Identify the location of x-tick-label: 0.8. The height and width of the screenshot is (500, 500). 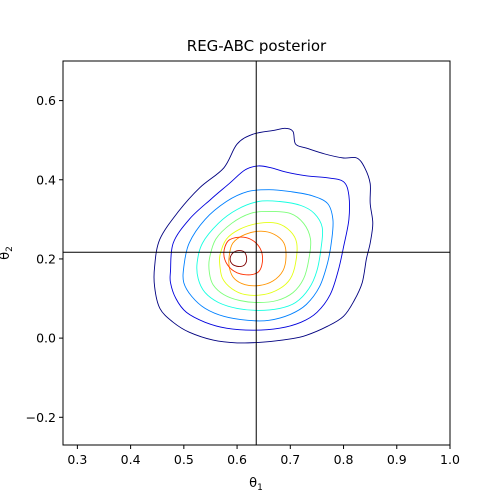
(344, 459).